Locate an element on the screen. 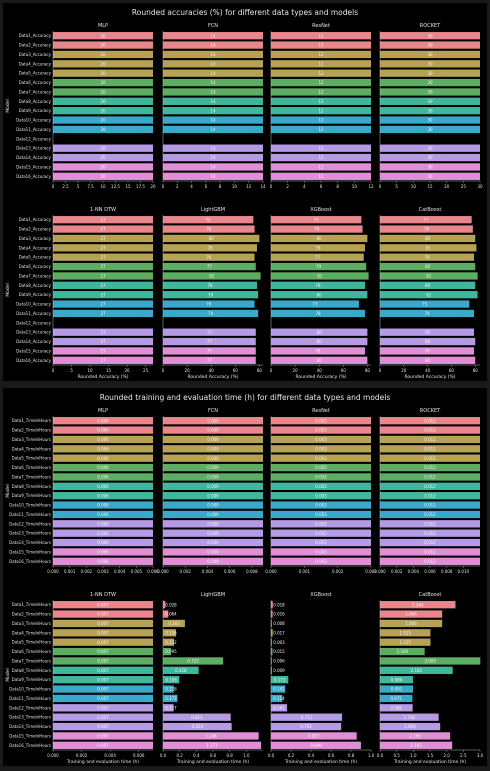 The width and height of the screenshot is (490, 771). x-tick-label: 0.000 is located at coordinates (380, 571).